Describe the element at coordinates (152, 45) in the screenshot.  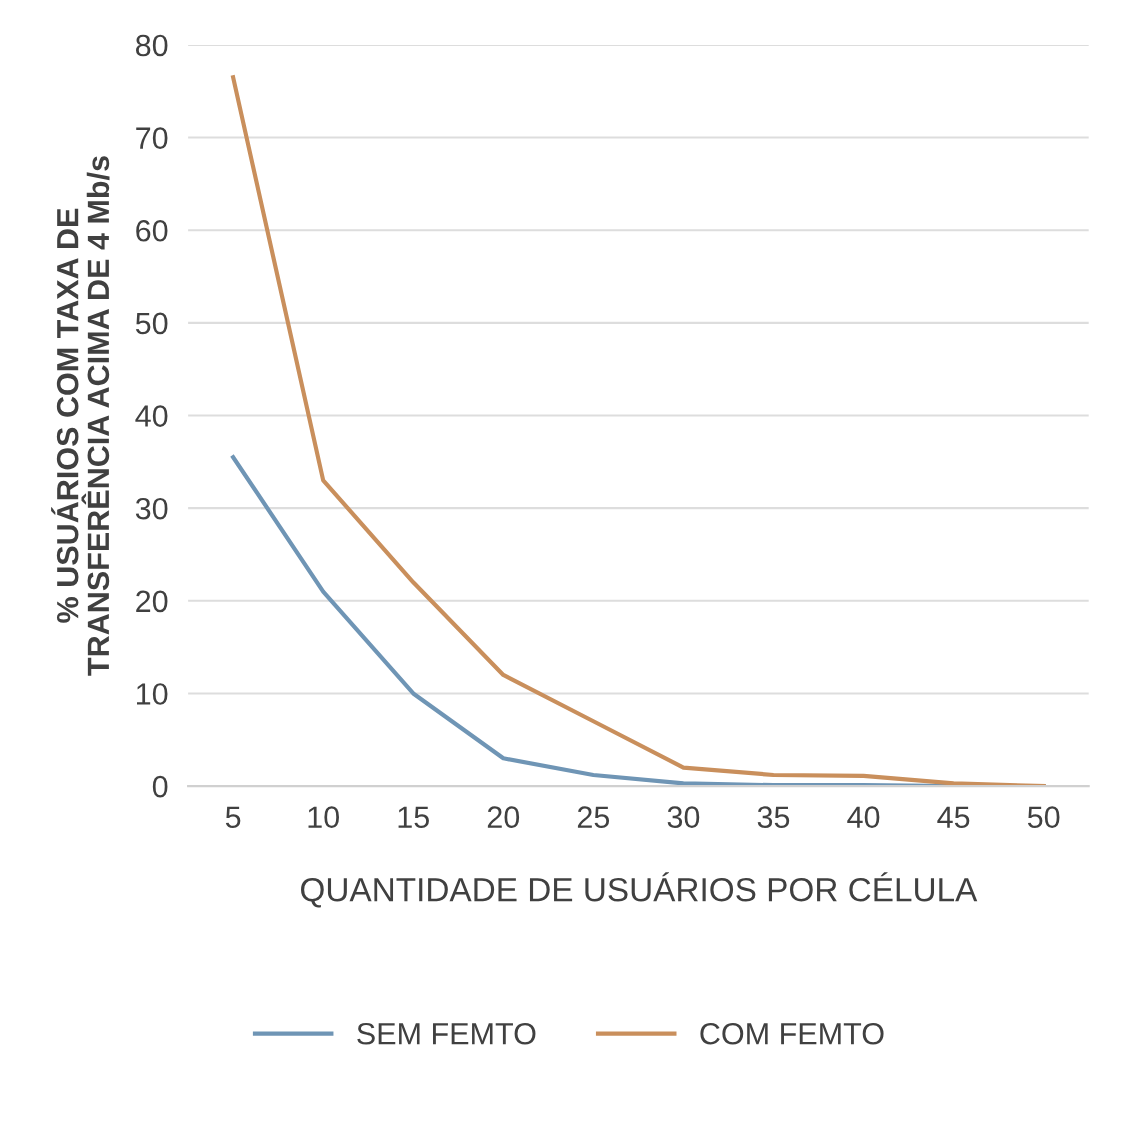
I see `y-tick-label: 80` at that location.